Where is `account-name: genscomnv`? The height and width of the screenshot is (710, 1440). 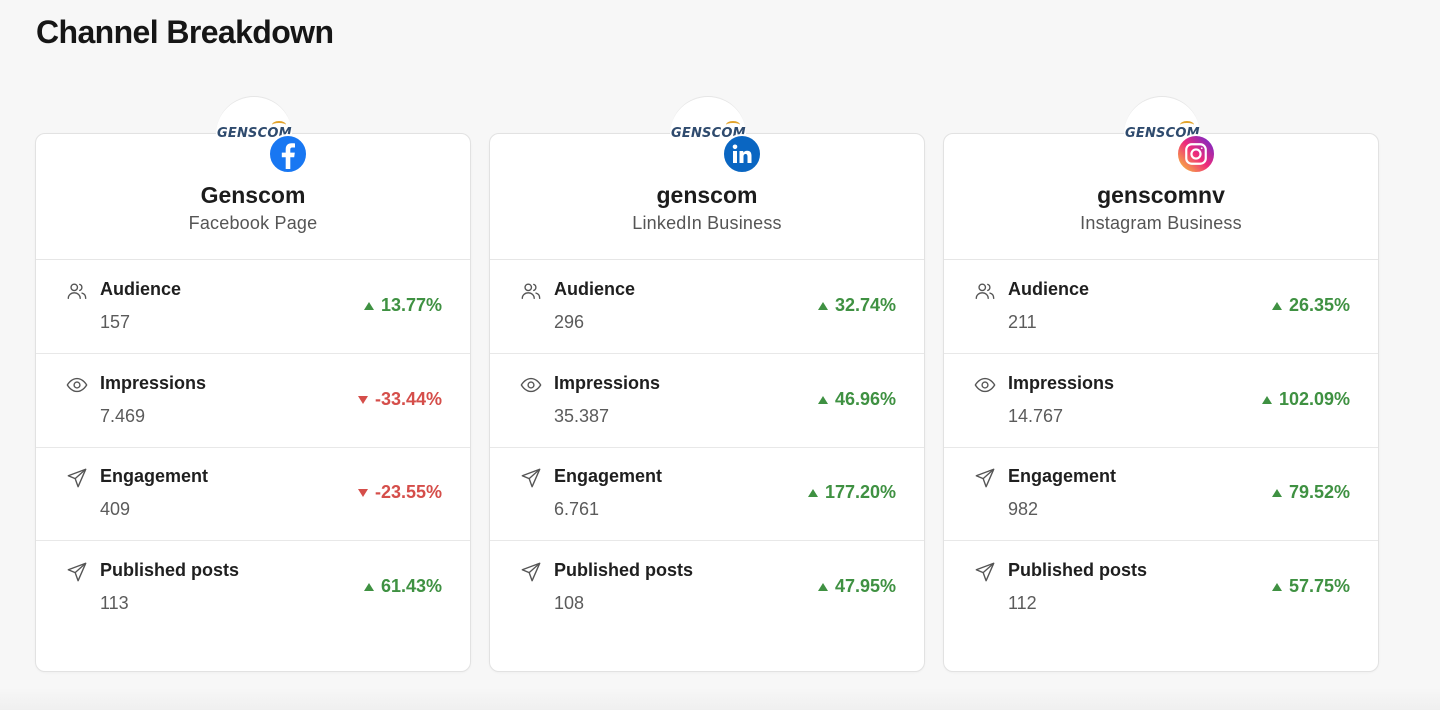
account-name: genscomnv is located at coordinates (1161, 195).